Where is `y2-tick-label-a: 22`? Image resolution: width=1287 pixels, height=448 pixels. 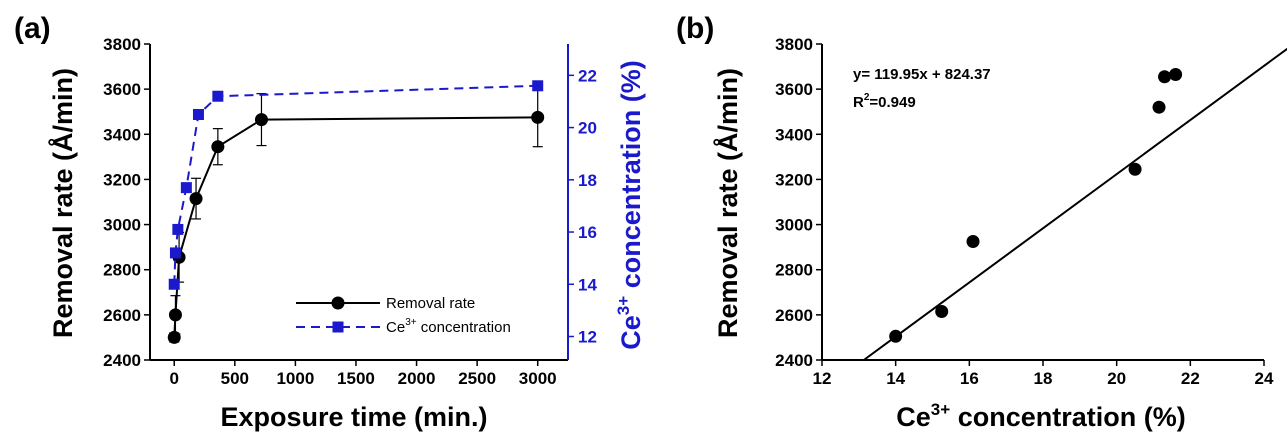
y2-tick-label-a: 22 is located at coordinates (587, 75).